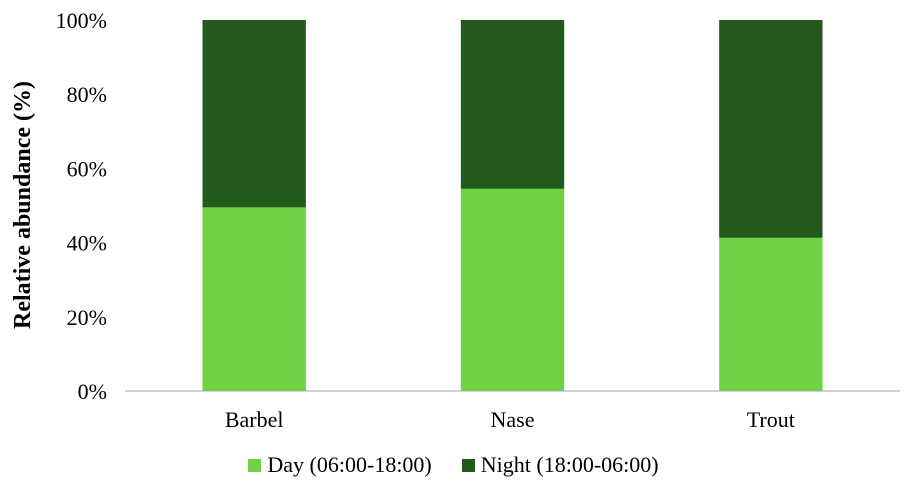 The width and height of the screenshot is (907, 487). Describe the element at coordinates (87, 317) in the screenshot. I see `y-tick-label: 20%` at that location.